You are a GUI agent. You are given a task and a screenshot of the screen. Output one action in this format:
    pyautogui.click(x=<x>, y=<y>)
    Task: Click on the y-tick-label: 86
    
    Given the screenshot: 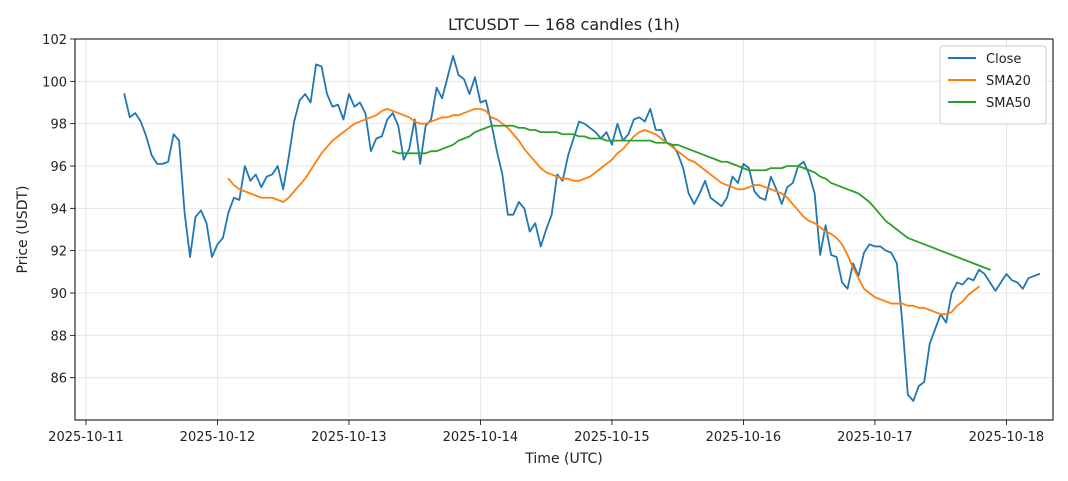 What is the action you would take?
    pyautogui.click(x=58, y=379)
    